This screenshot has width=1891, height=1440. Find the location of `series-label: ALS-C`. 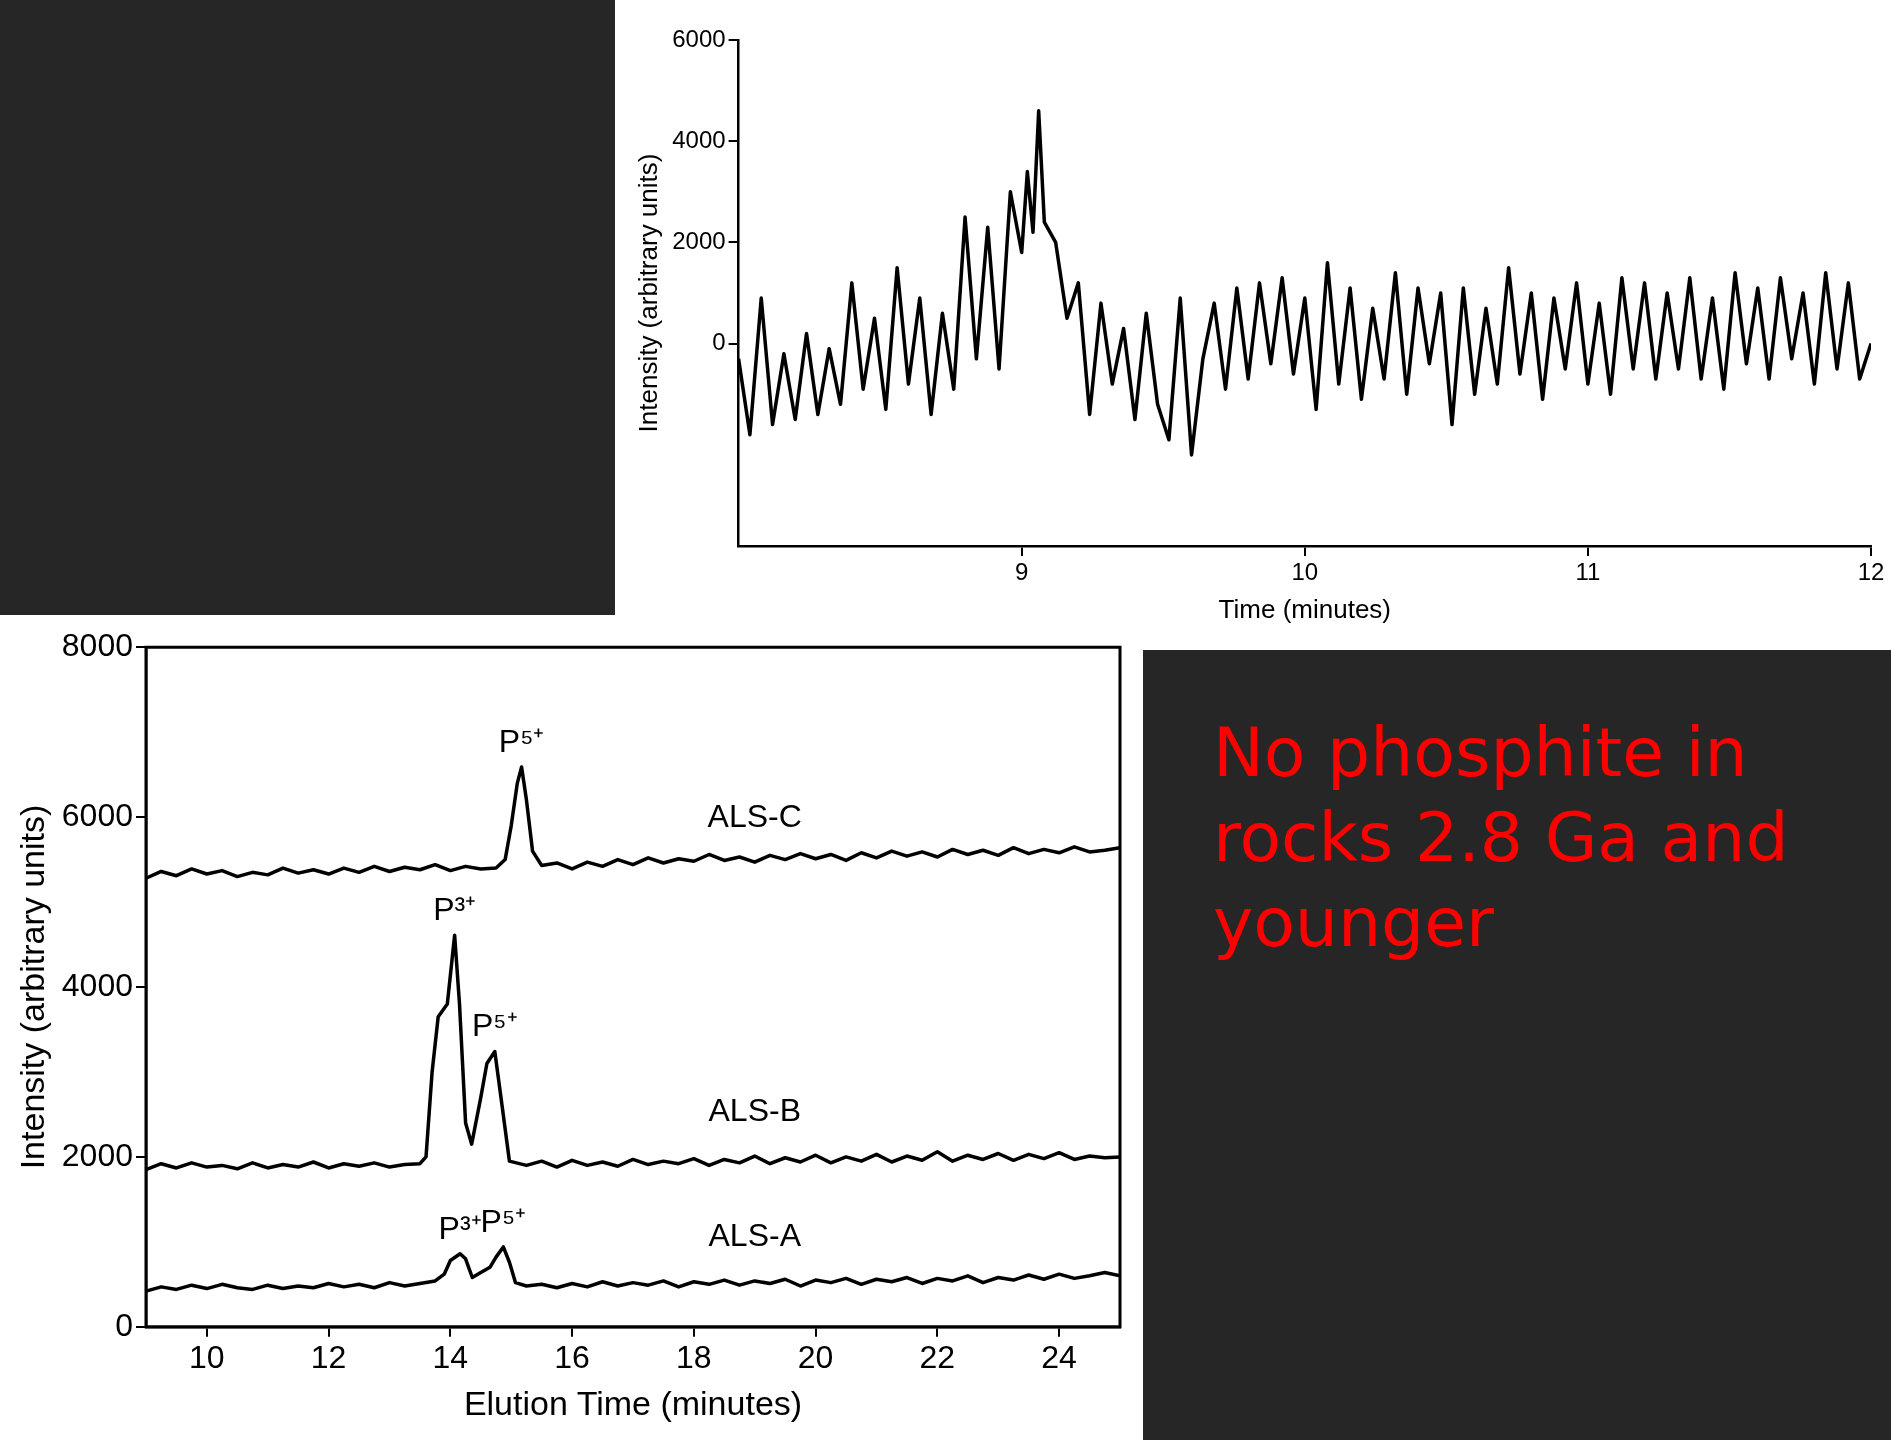

series-label: ALS-C is located at coordinates (754, 815).